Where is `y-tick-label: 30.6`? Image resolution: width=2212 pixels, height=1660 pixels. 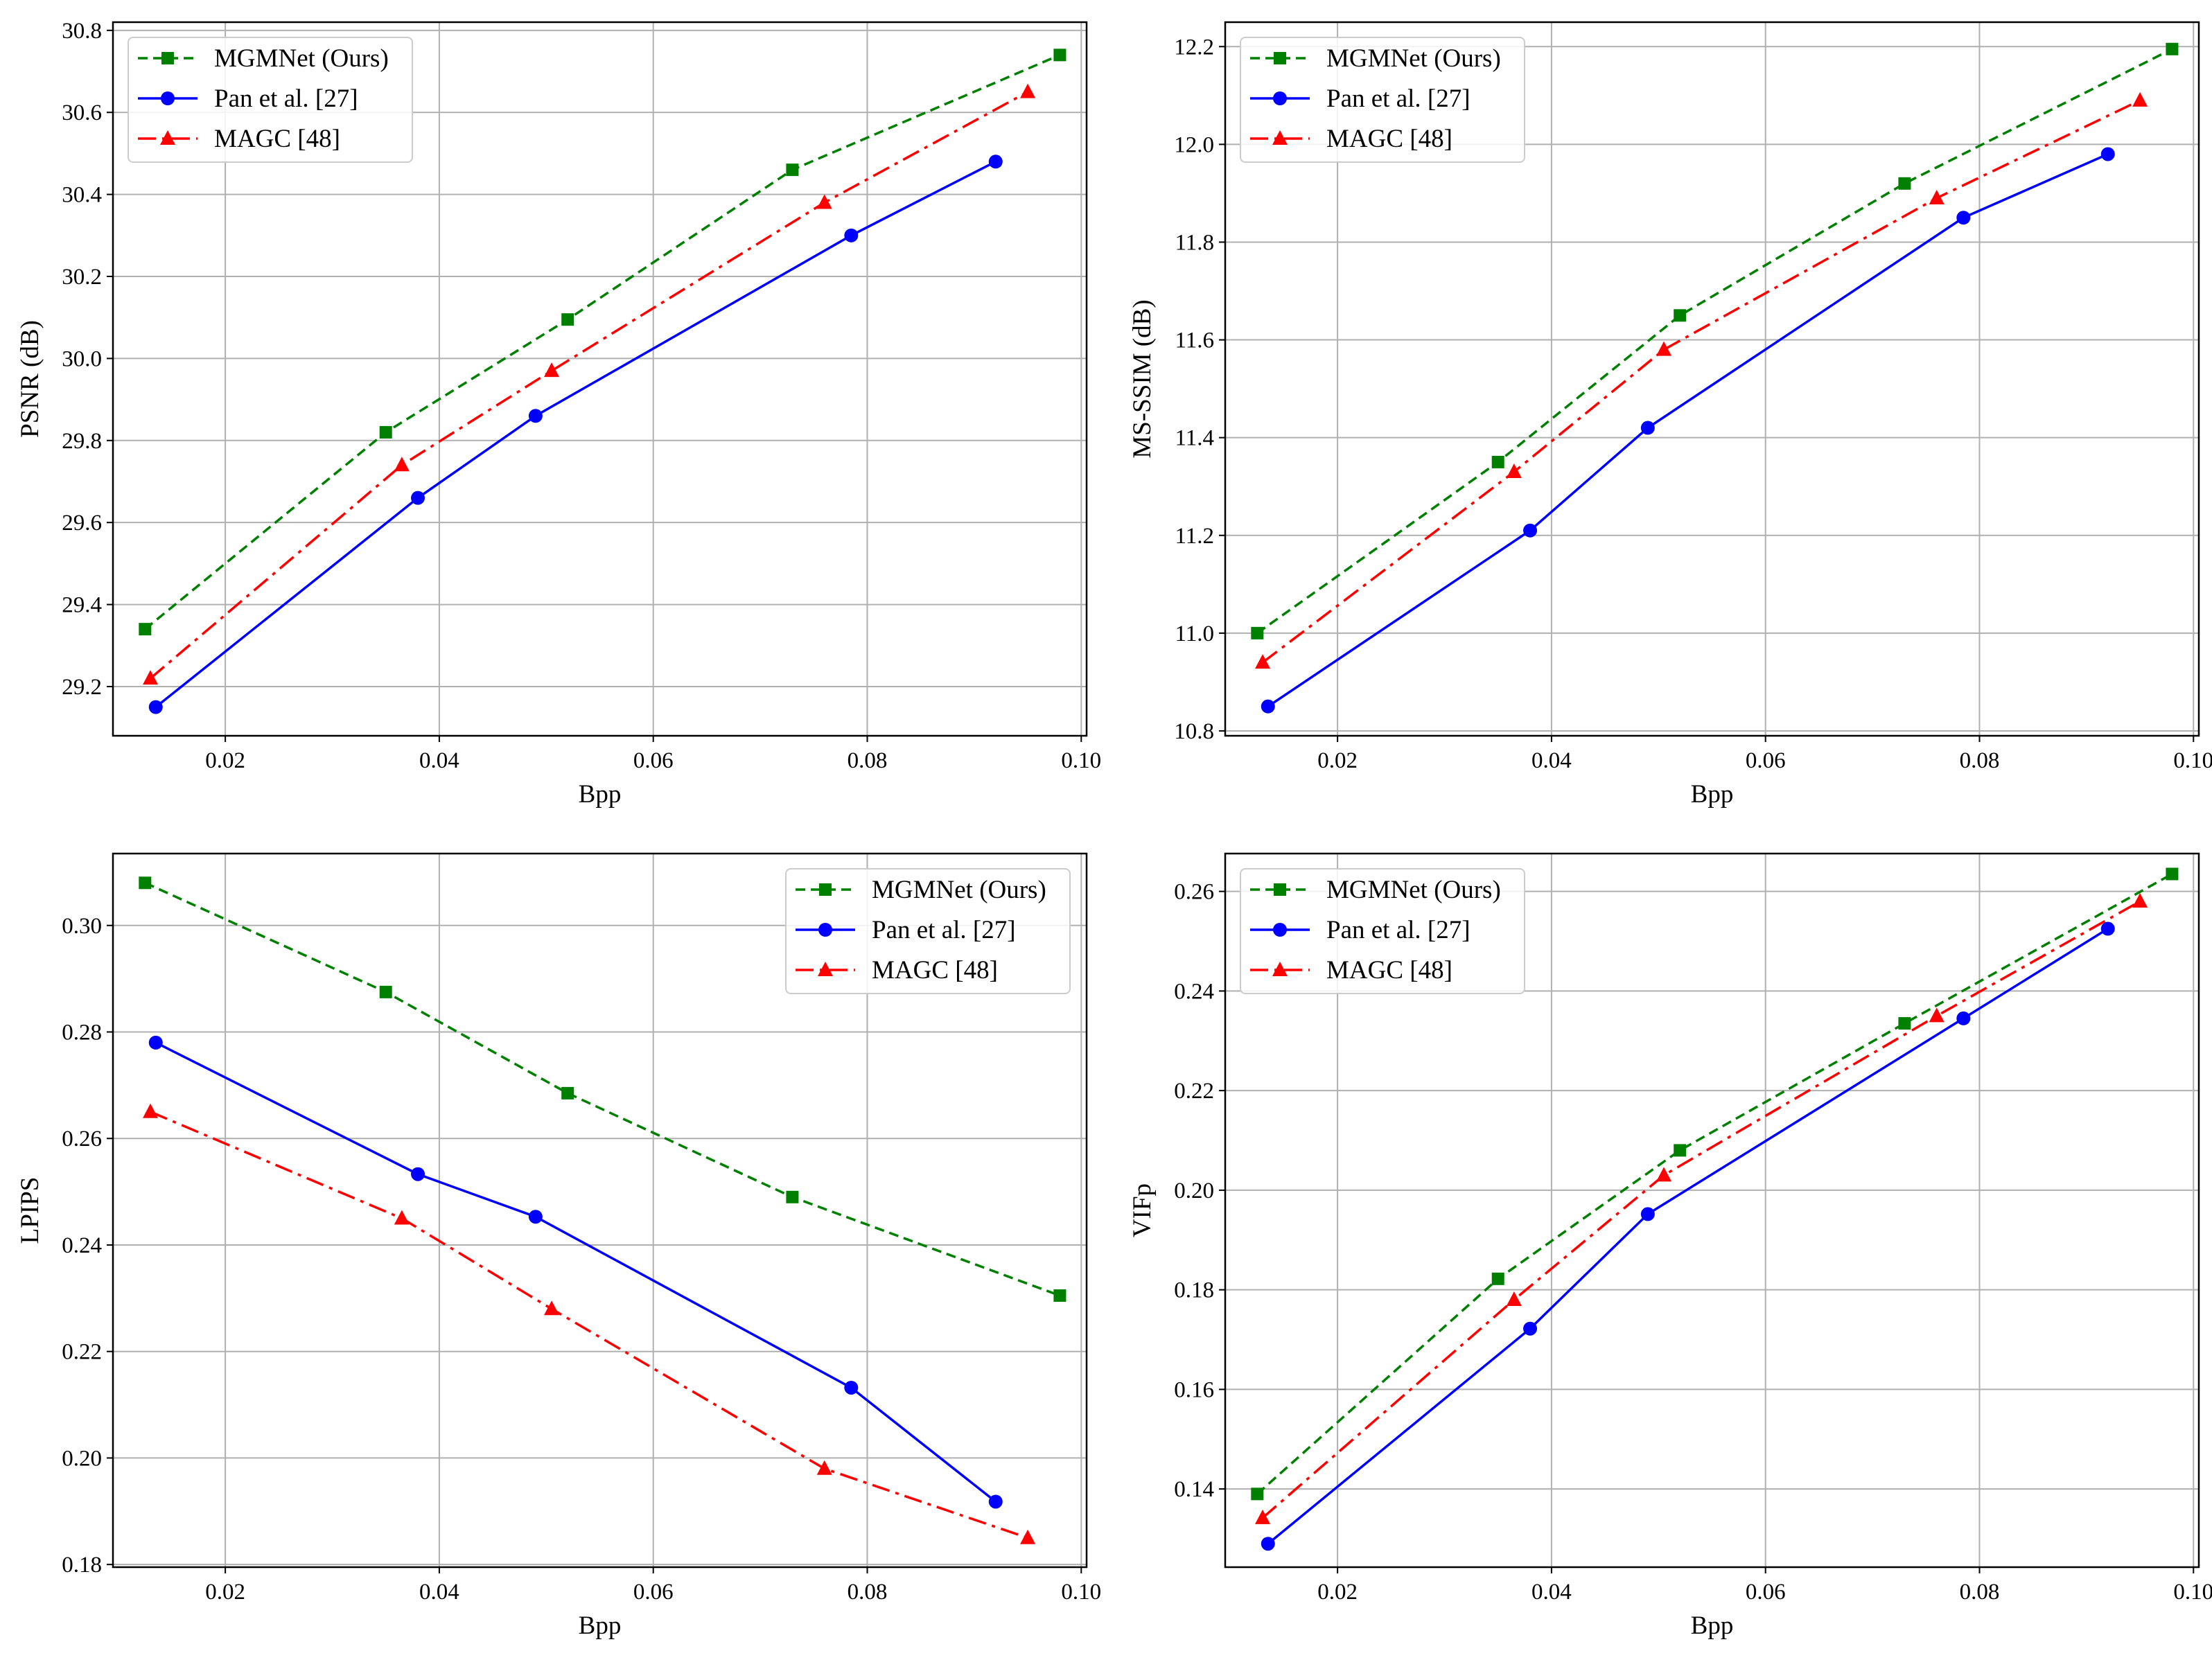 y-tick-label: 30.6 is located at coordinates (82, 112).